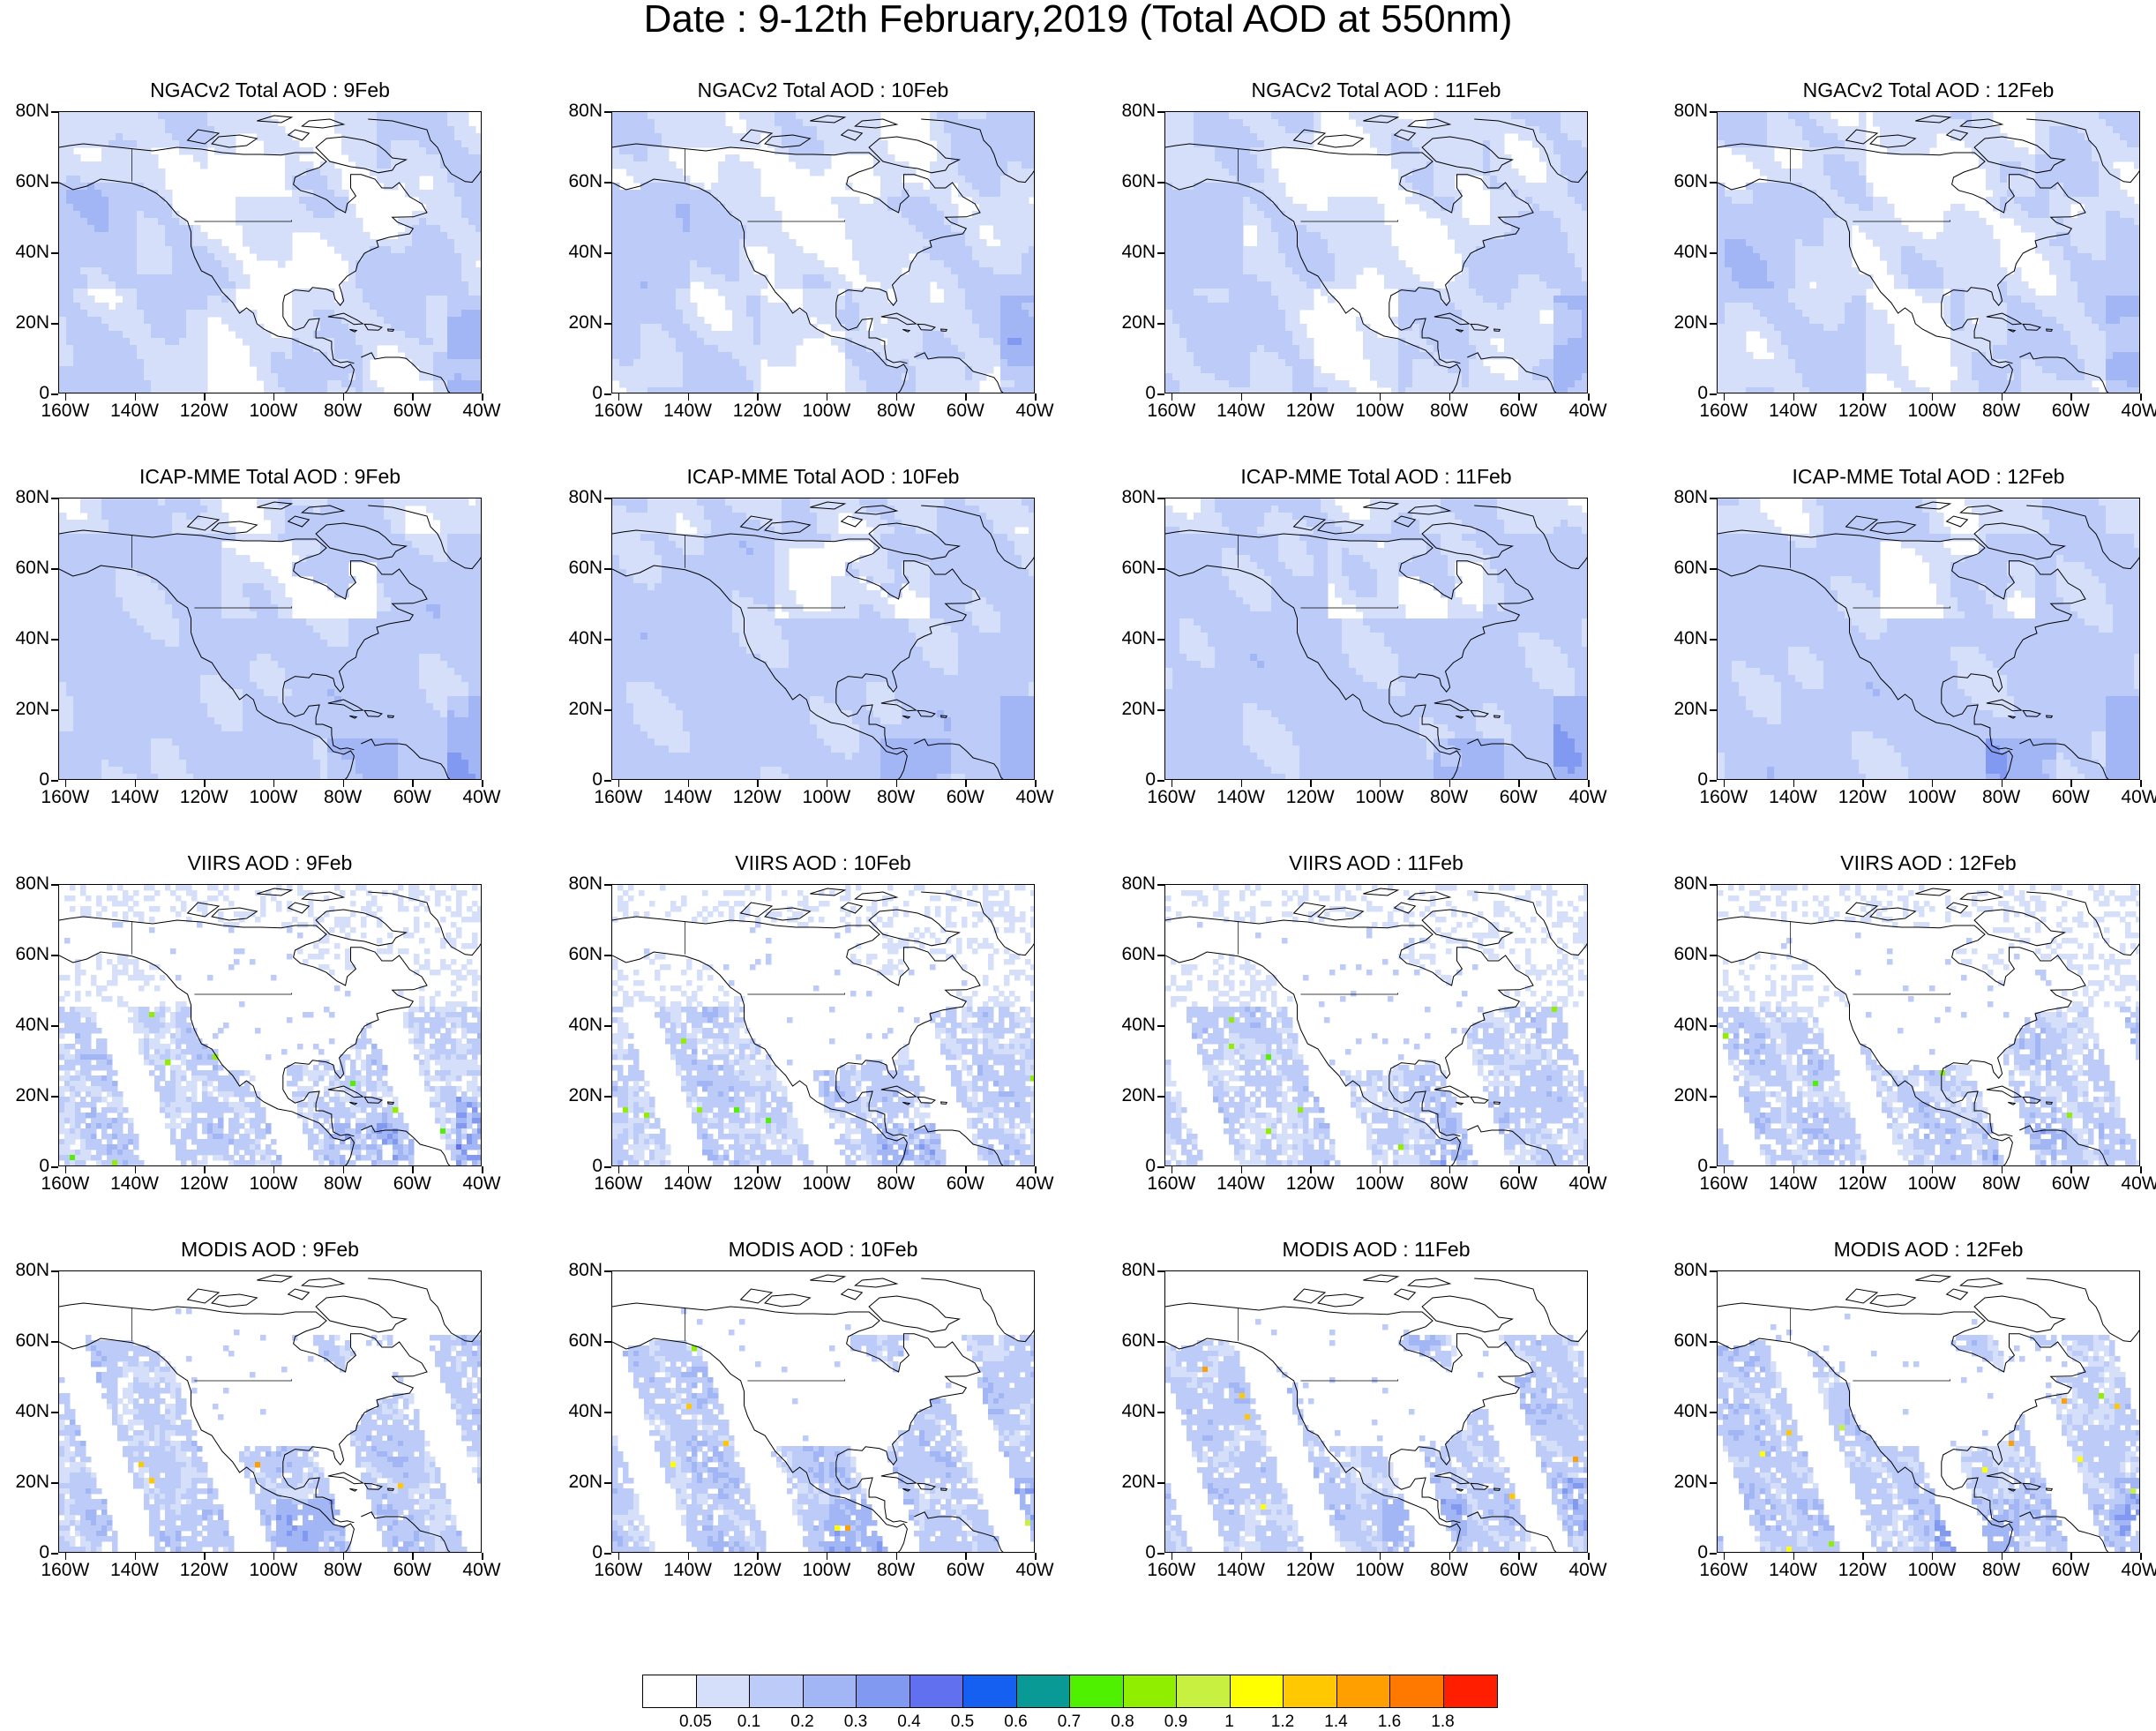 The image size is (2156, 1731). I want to click on panel-title: NGACv2 Total AOD : 12Feb, so click(1918, 90).